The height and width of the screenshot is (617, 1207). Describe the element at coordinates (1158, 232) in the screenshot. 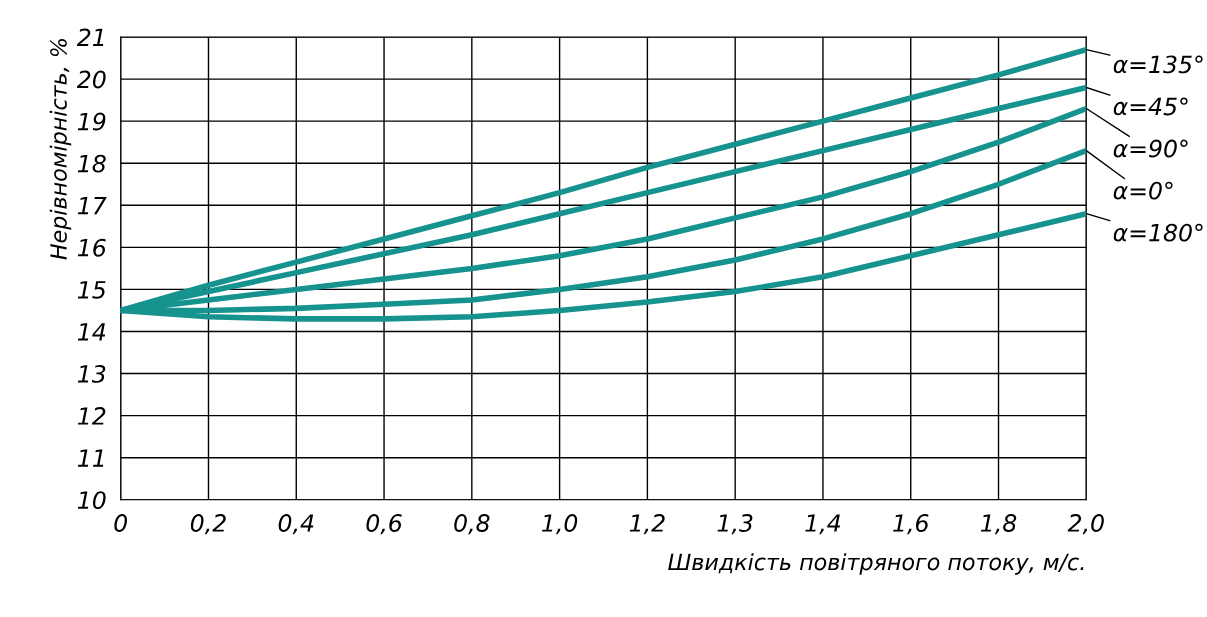

I see `series-label: α=180°` at that location.